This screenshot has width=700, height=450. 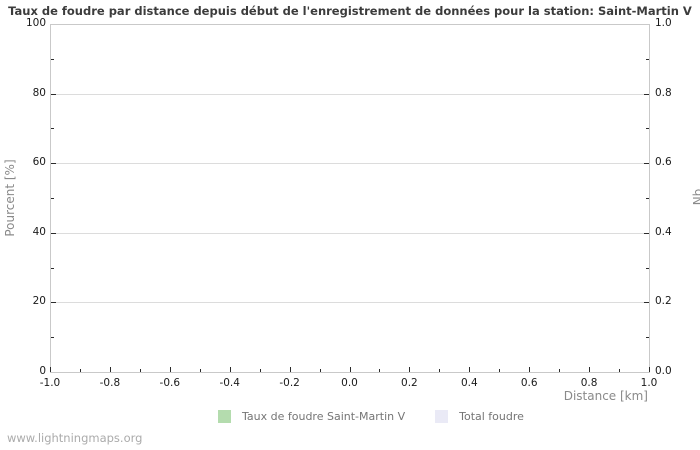 I want to click on y-axis-tick-label-left: 80, so click(x=39, y=92).